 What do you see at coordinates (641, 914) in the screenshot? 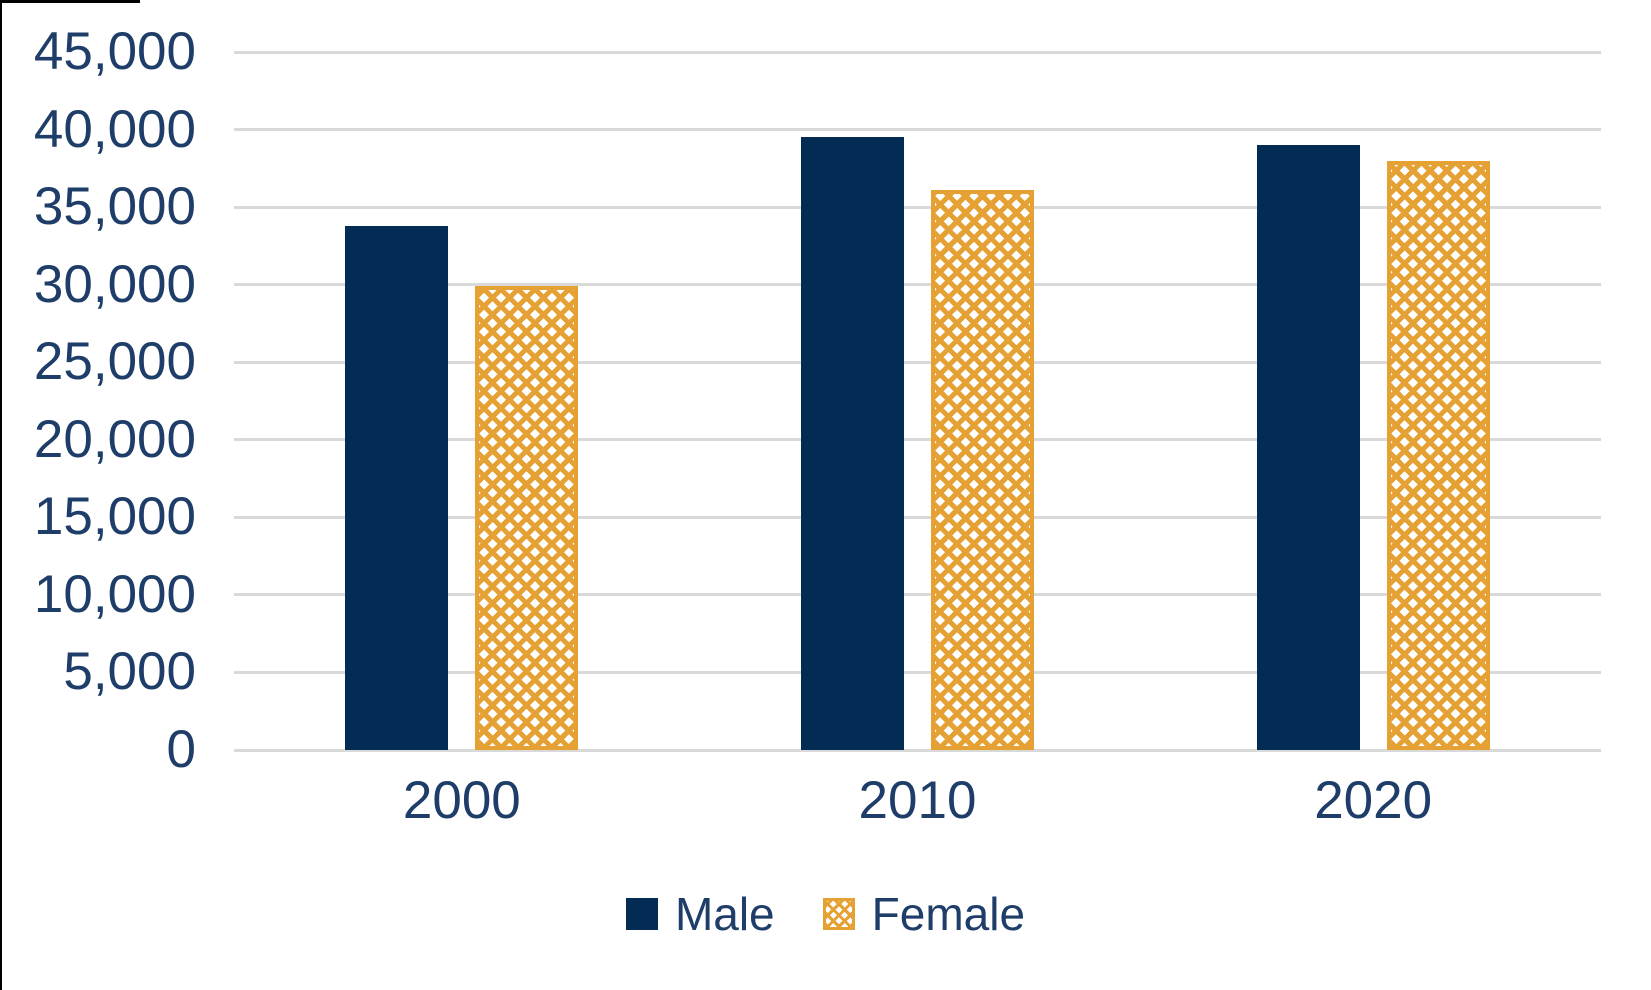
I see `legend-swatch-male-icon` at bounding box center [641, 914].